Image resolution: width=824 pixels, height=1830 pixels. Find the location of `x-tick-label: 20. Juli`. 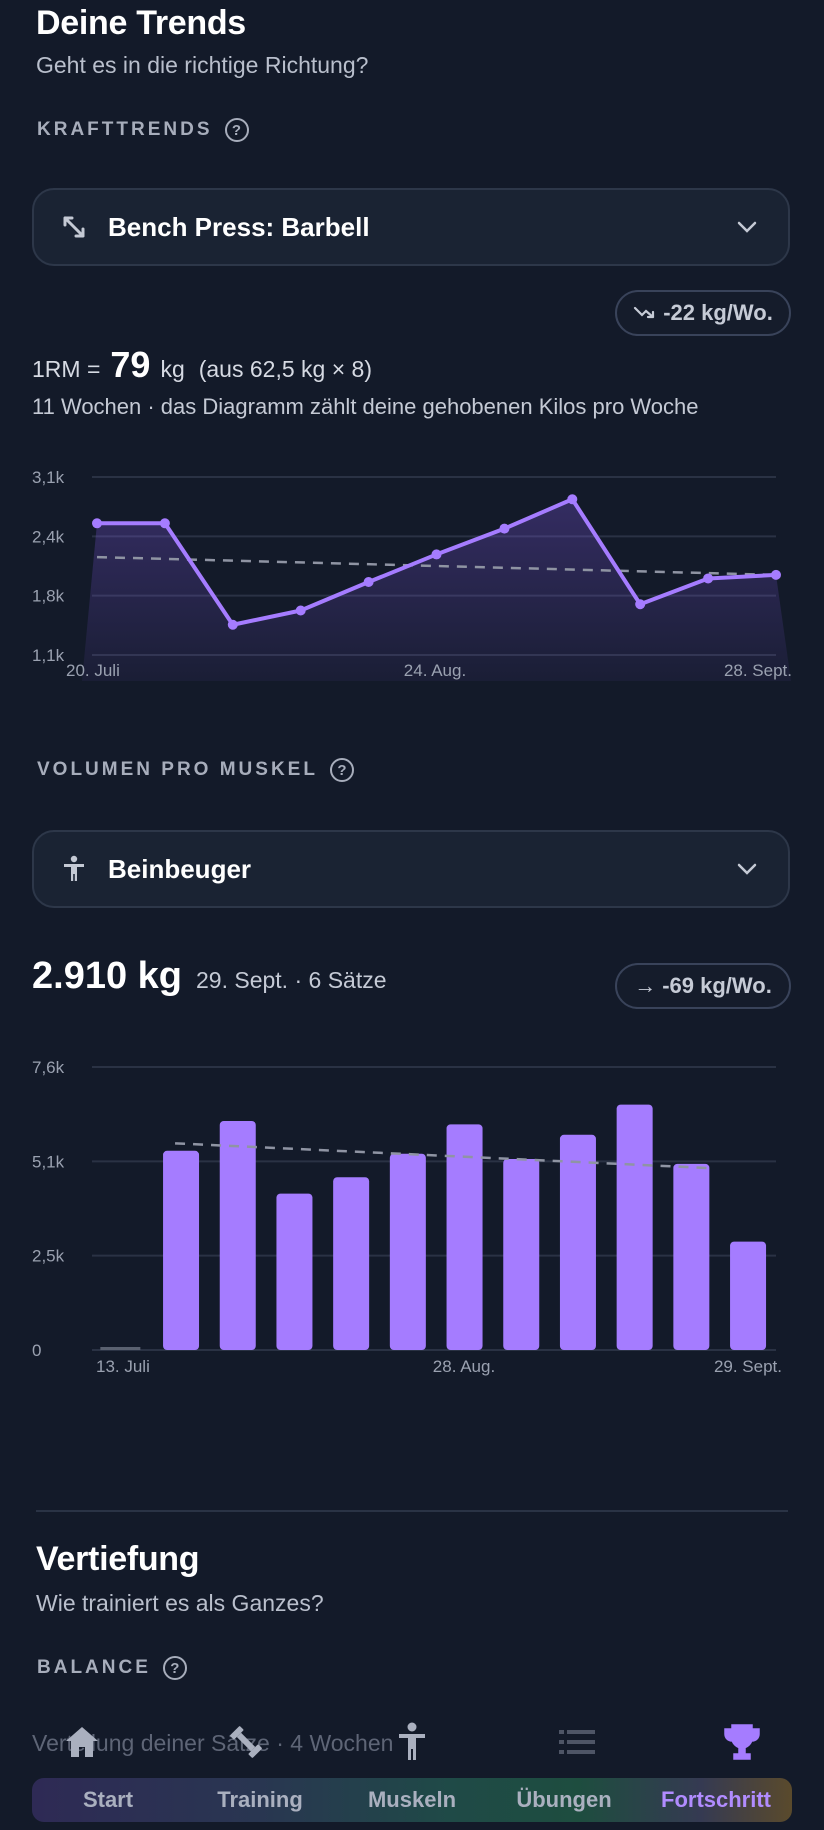

x-tick-label: 20. Juli is located at coordinates (93, 670).